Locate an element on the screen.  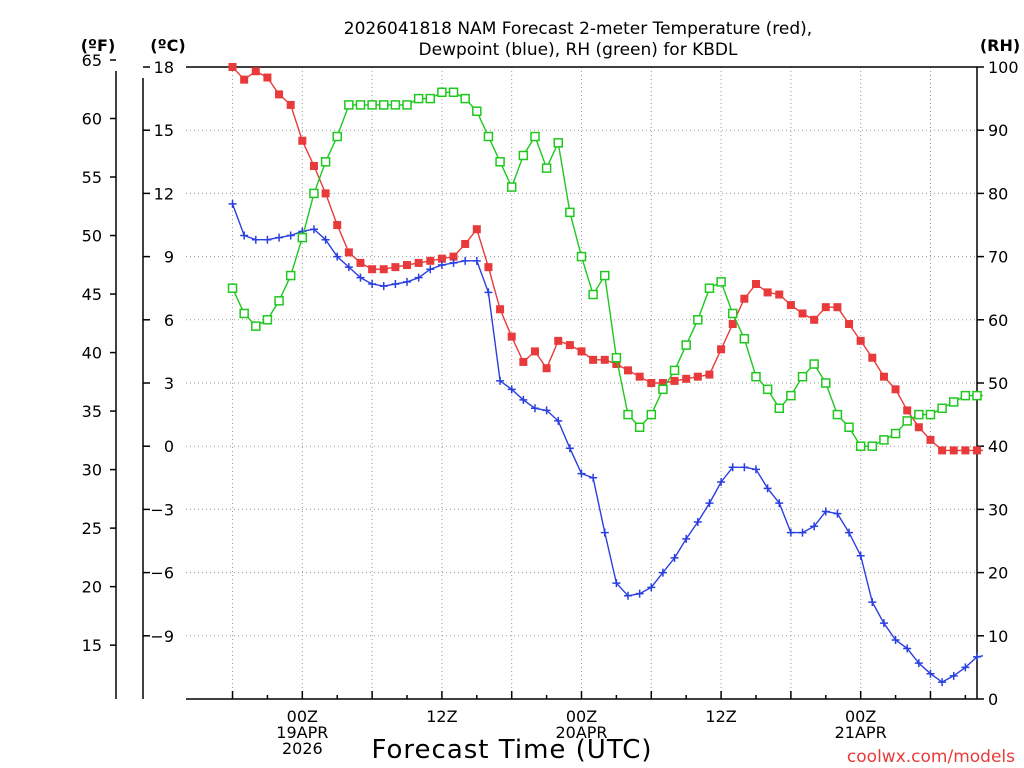
rh-tick-label: 50 is located at coordinates (998, 383).